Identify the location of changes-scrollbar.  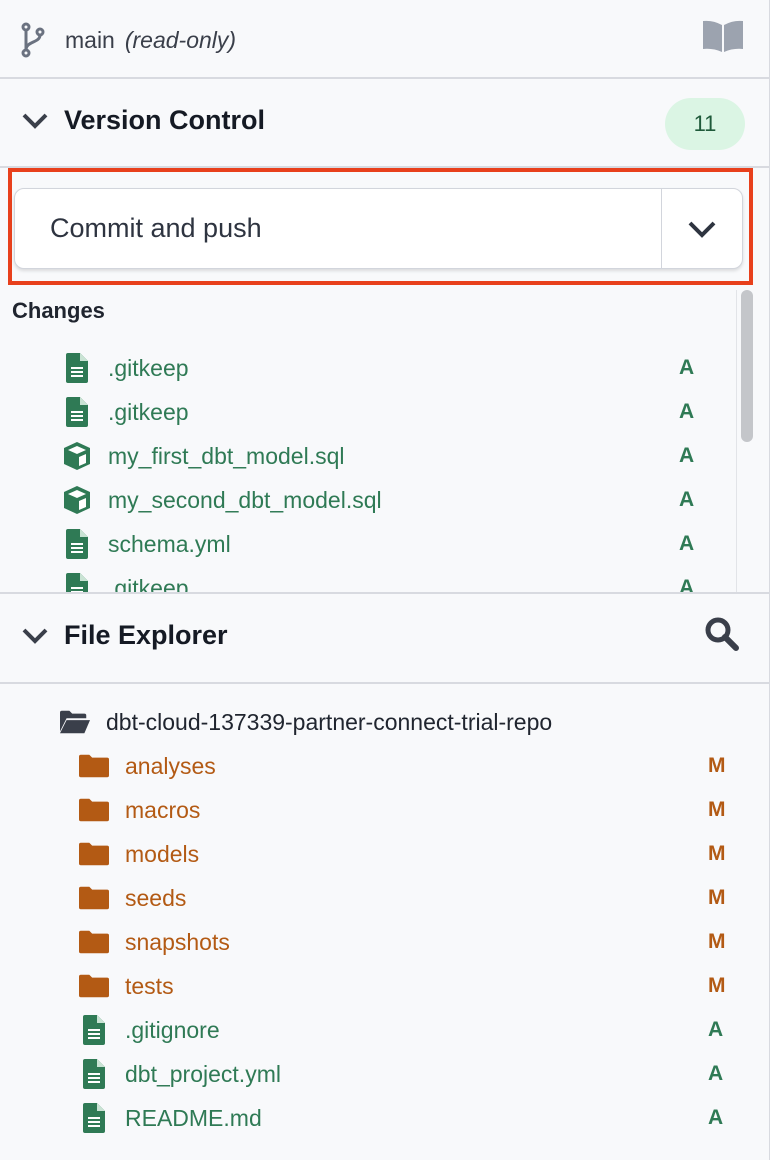
(746, 441).